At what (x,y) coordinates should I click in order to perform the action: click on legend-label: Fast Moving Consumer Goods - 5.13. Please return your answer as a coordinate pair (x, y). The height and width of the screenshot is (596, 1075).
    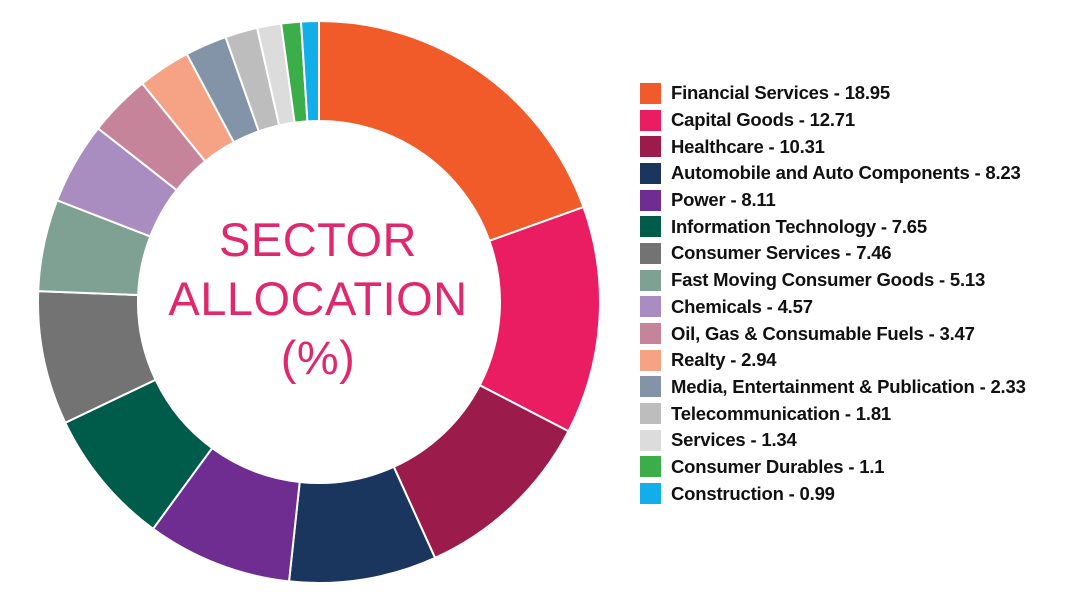
    Looking at the image, I should click on (828, 280).